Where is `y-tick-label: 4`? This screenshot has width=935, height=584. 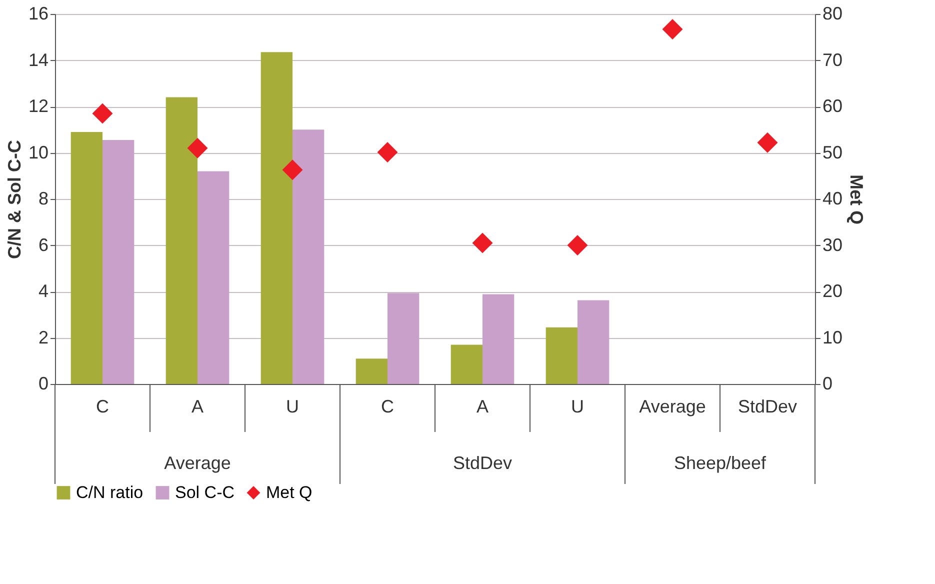
y-tick-label: 4 is located at coordinates (43, 291).